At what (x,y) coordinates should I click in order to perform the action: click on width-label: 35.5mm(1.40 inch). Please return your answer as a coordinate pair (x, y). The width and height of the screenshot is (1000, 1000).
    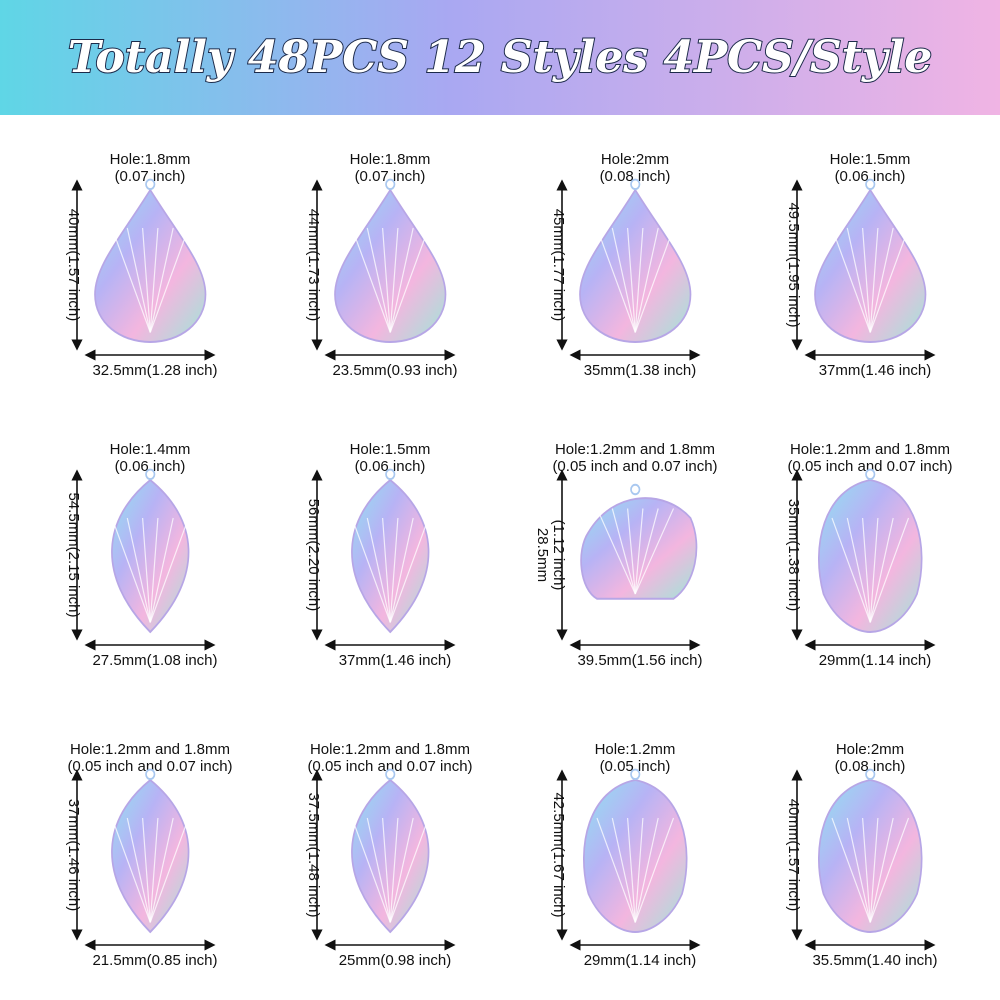
    Looking at the image, I should click on (874, 960).